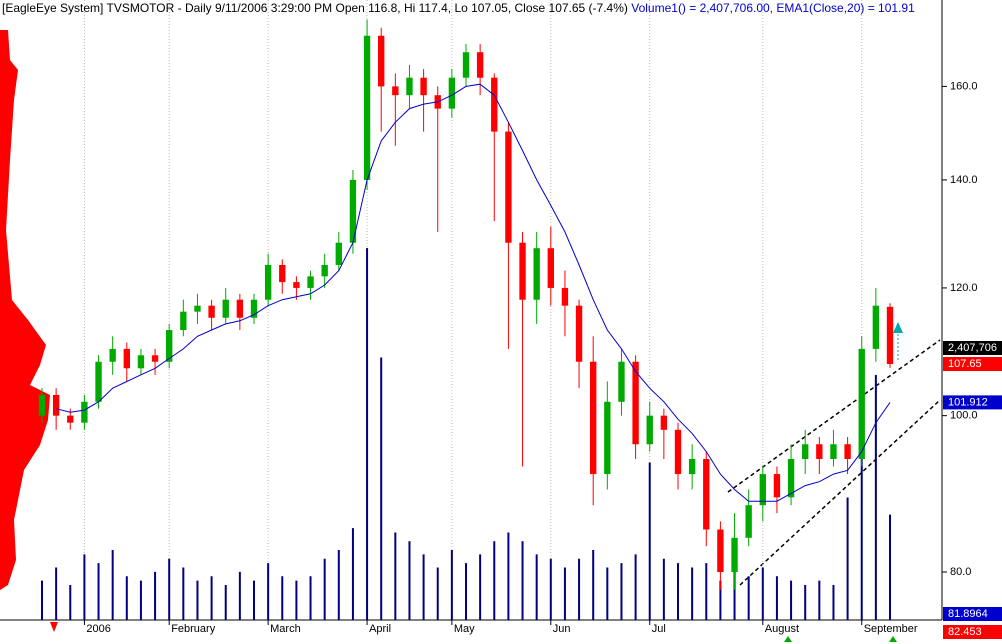  Describe the element at coordinates (968, 614) in the screenshot. I see `axis-label: 81.8964` at that location.